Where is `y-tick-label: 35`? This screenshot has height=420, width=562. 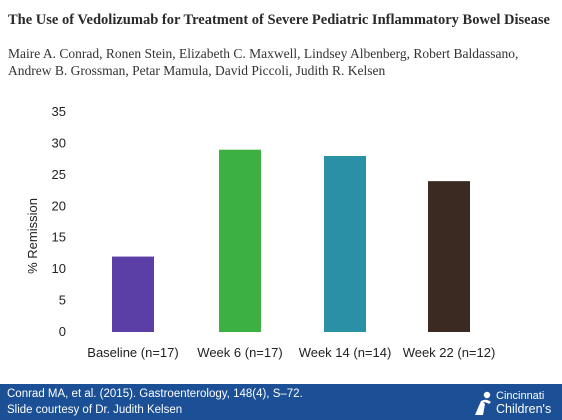
y-tick-label: 35 is located at coordinates (59, 111).